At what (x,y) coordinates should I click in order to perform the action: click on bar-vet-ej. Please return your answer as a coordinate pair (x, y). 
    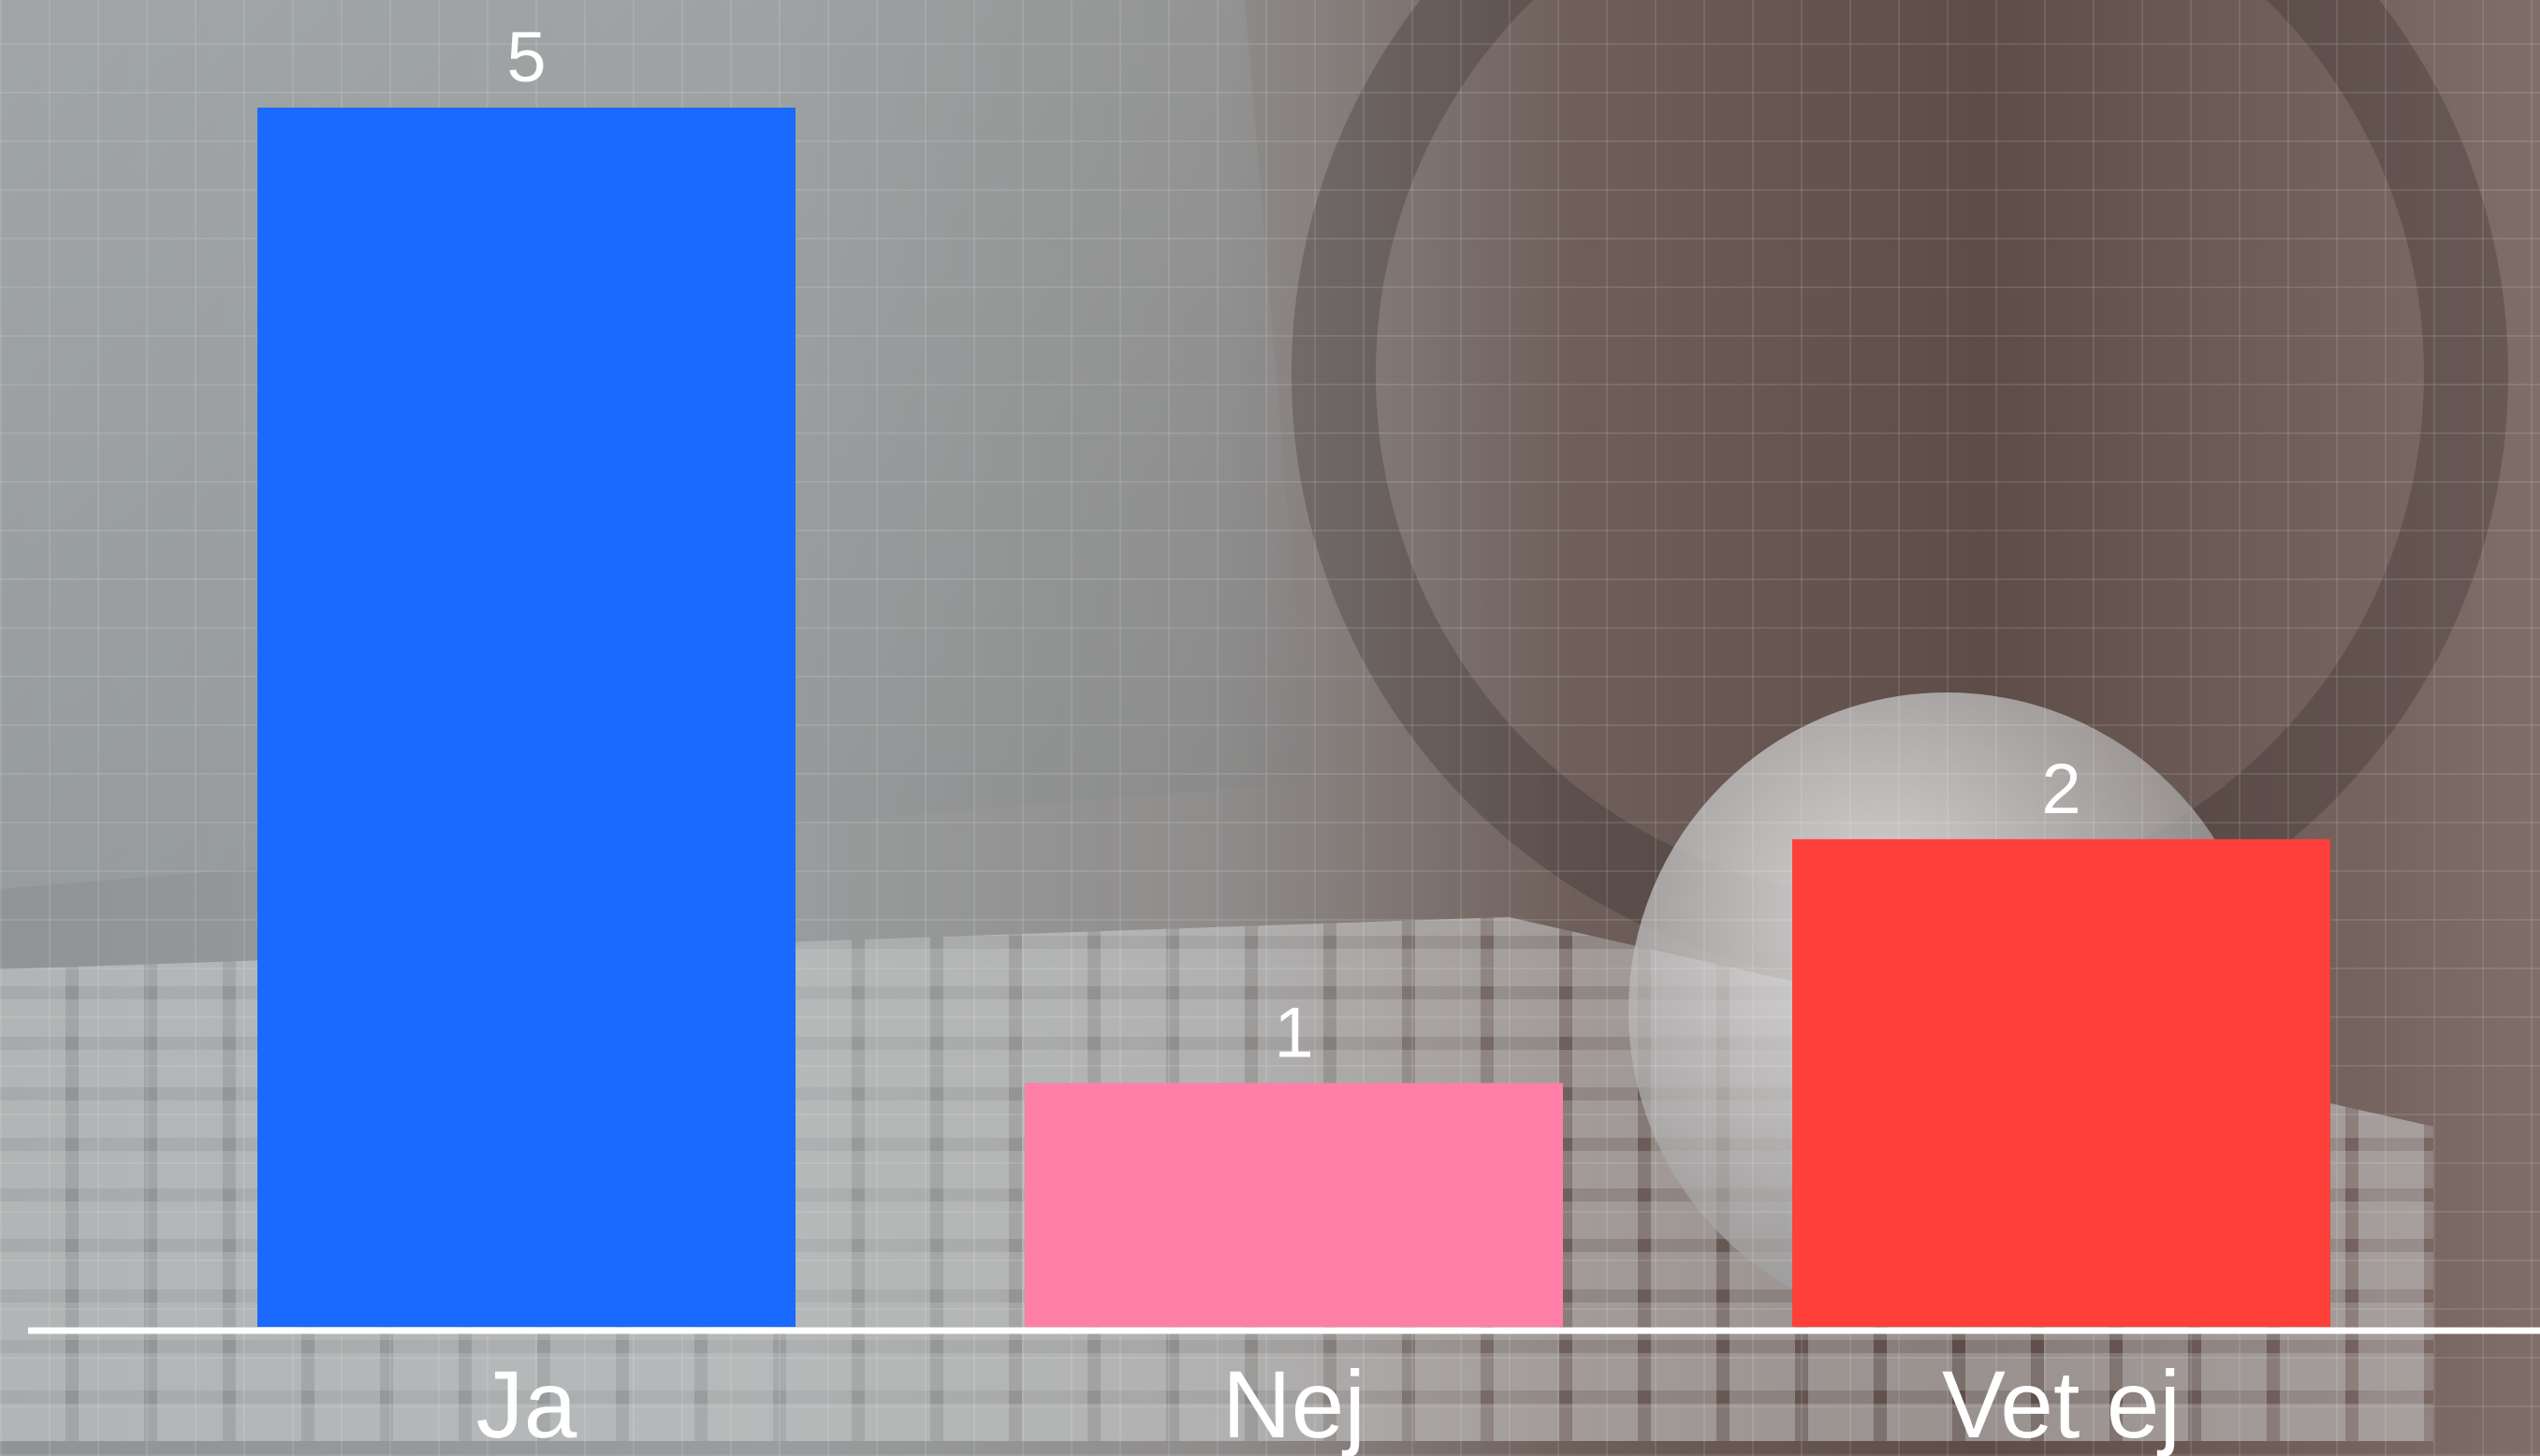
    Looking at the image, I should click on (2061, 1082).